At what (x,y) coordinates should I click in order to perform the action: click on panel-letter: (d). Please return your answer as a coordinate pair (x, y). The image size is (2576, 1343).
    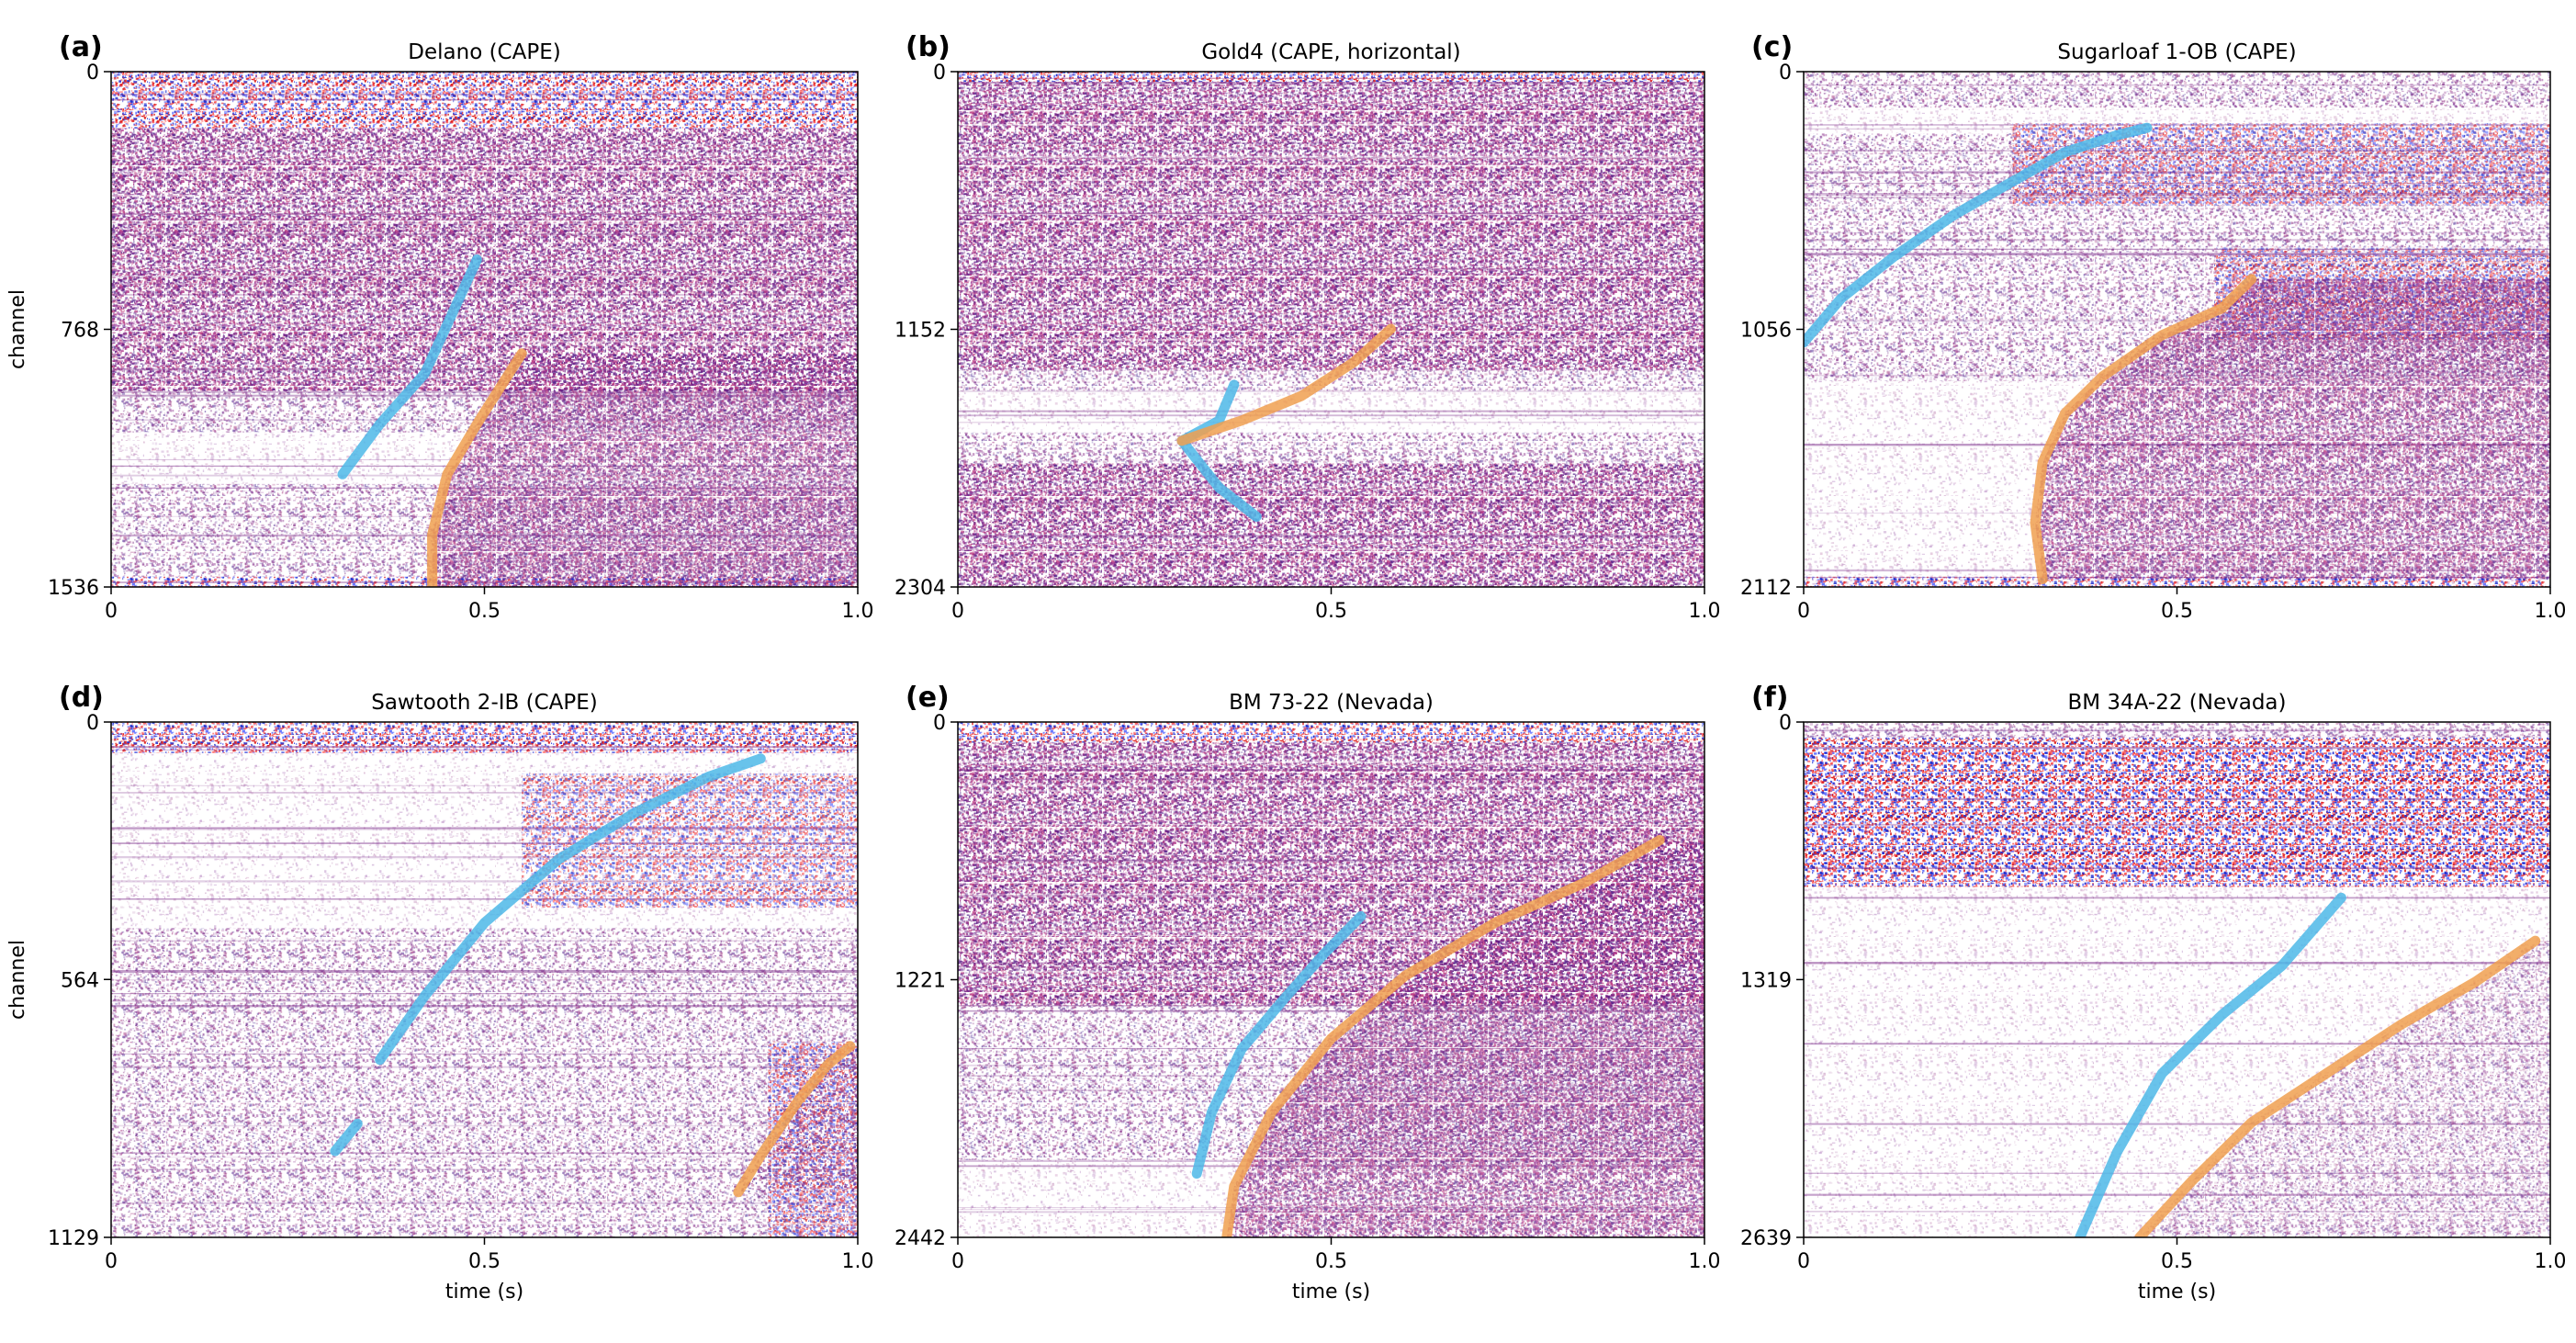
    Looking at the image, I should click on (81, 698).